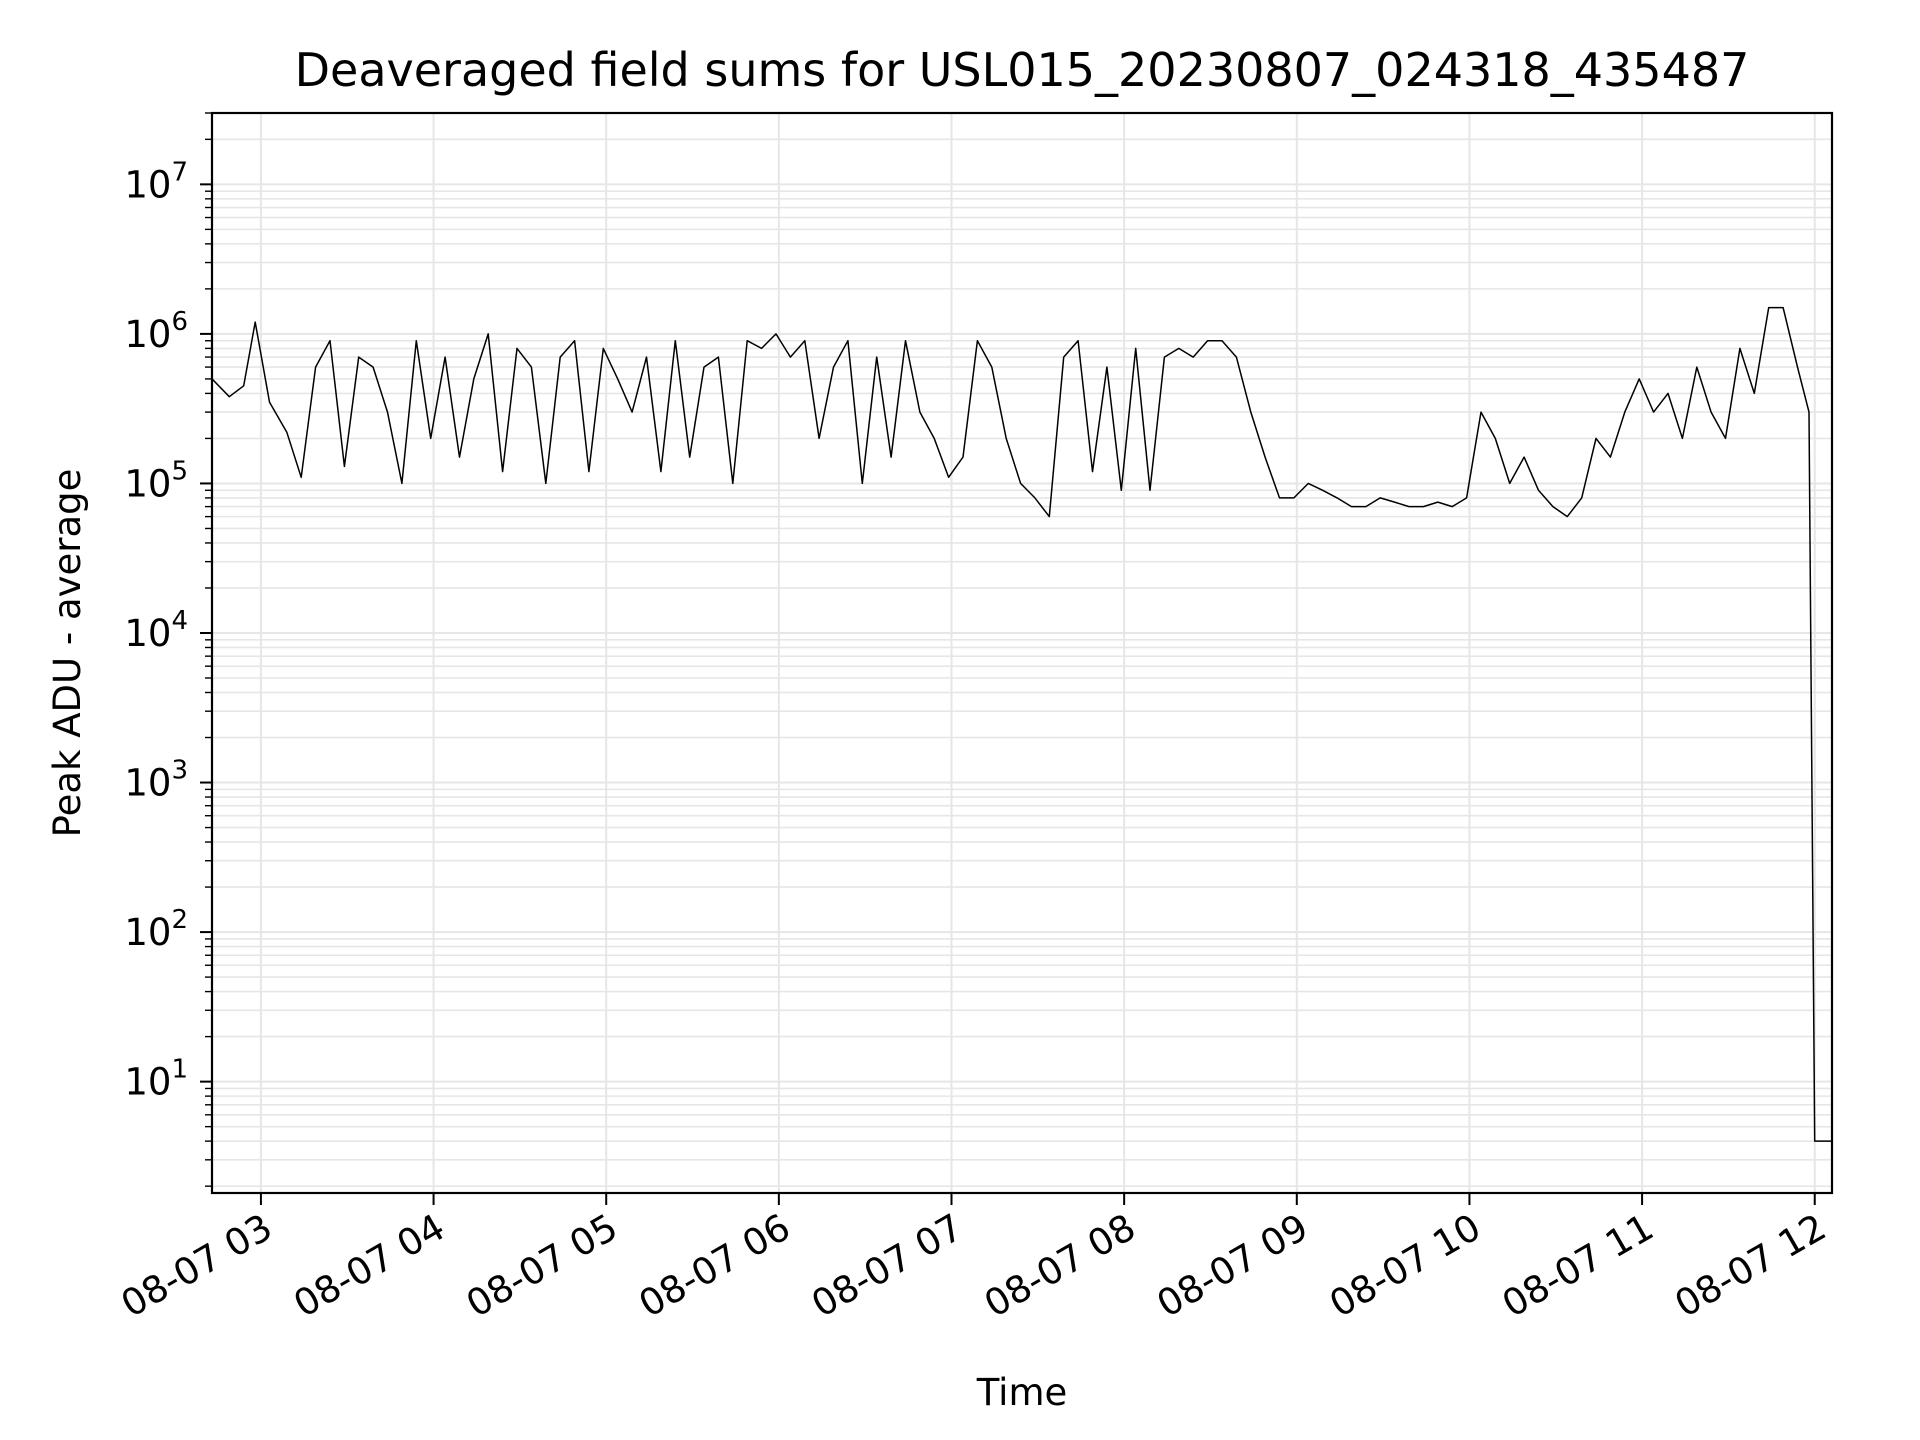 This screenshot has width=1920, height=1440. I want to click on y-tick-label: 10³, so click(156, 780).